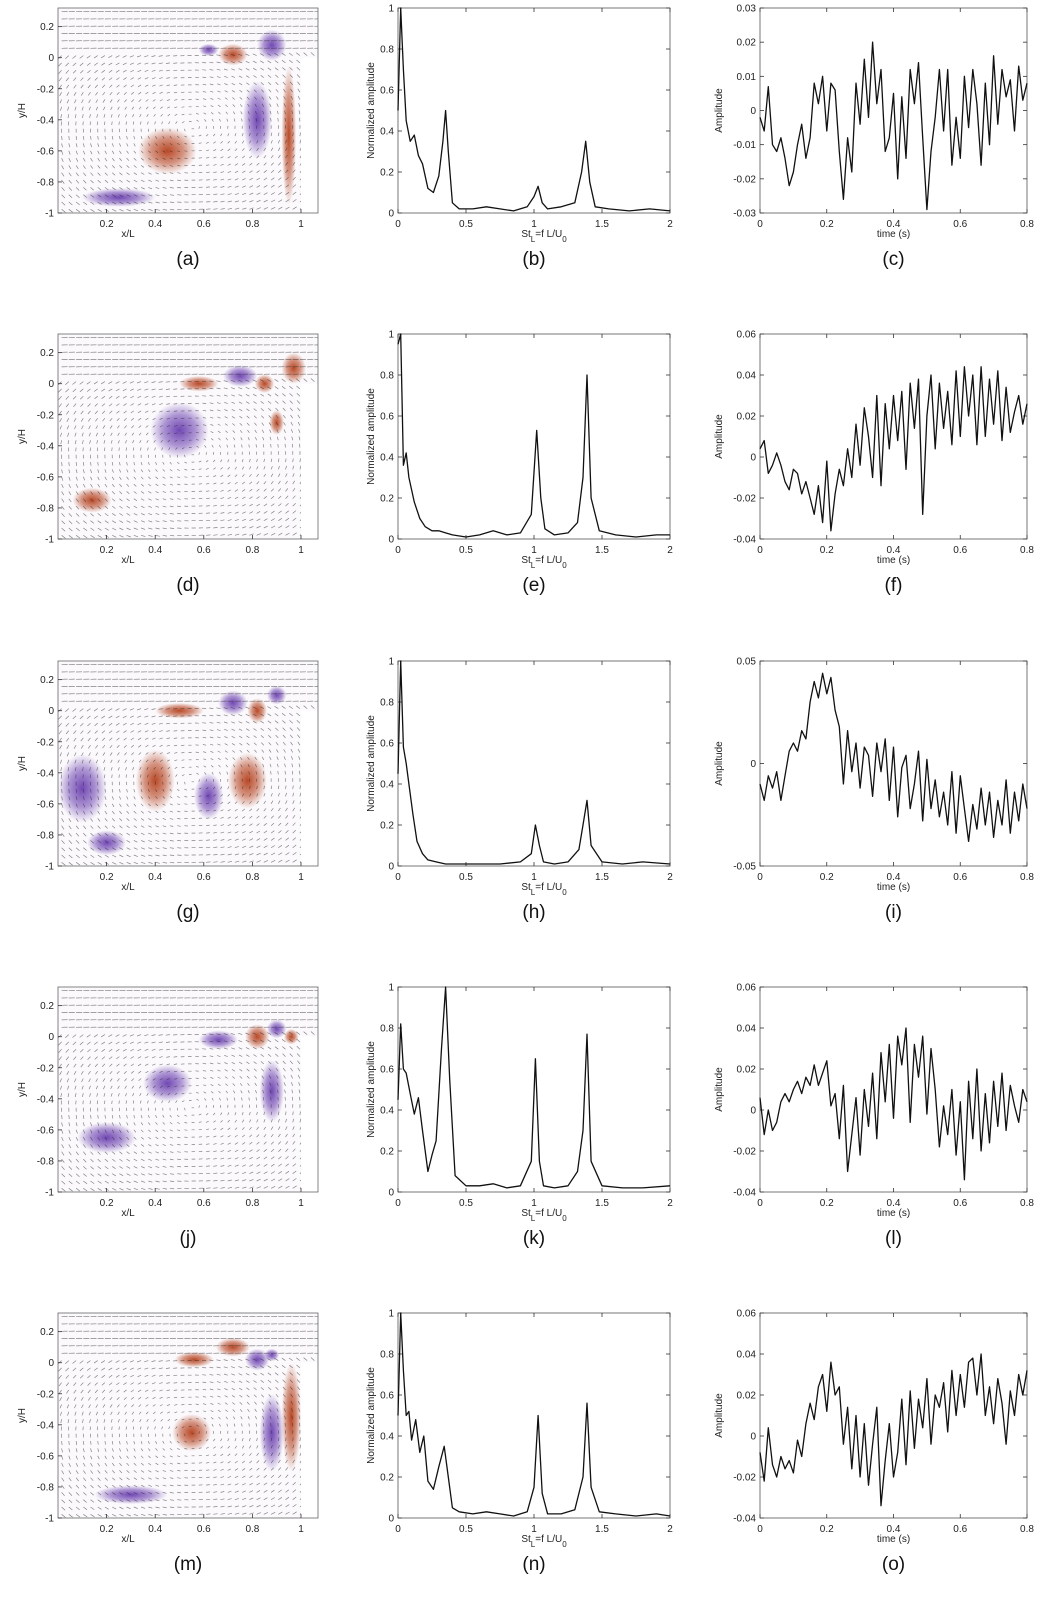 This screenshot has height=1623, width=1050. Describe the element at coordinates (387, 50) in the screenshot. I see `y-tick-label: 0.8` at that location.